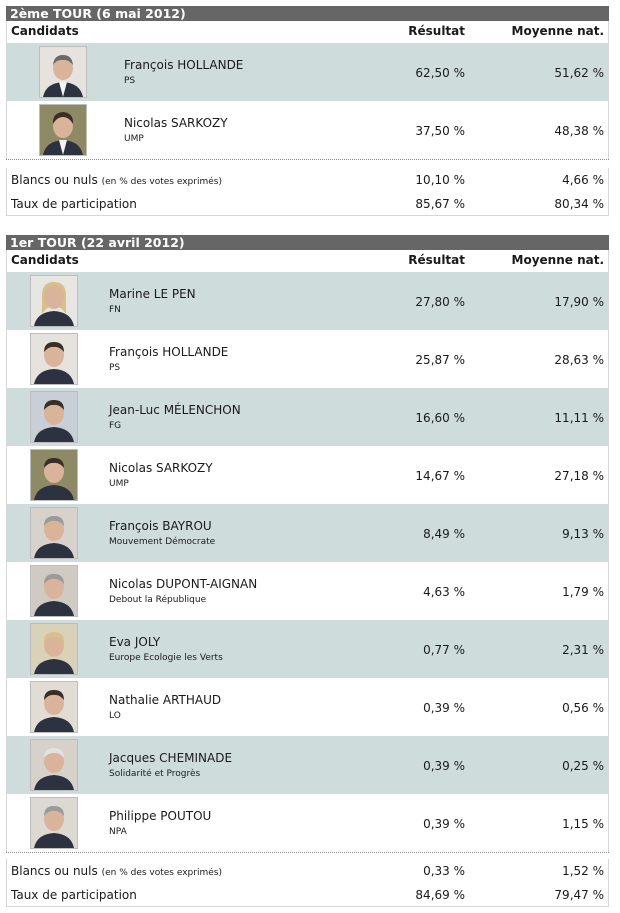 The image size is (620, 913). Describe the element at coordinates (583, 766) in the screenshot. I see `candidate-national: 0,25 %` at that location.